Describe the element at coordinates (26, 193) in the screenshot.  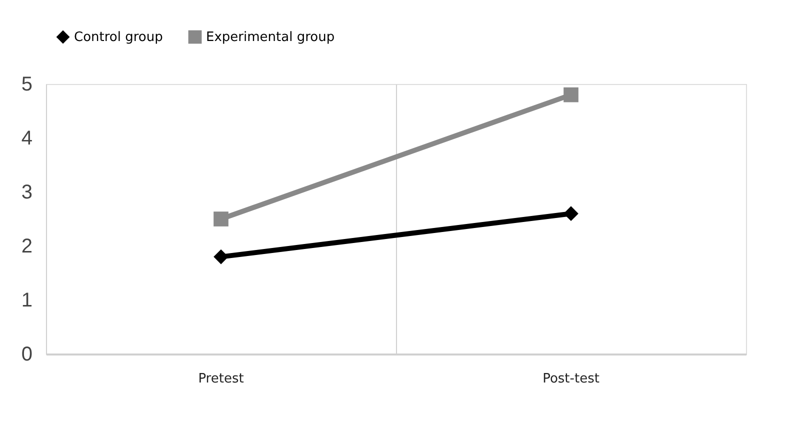
I see `y-tick-label: 3` at that location.